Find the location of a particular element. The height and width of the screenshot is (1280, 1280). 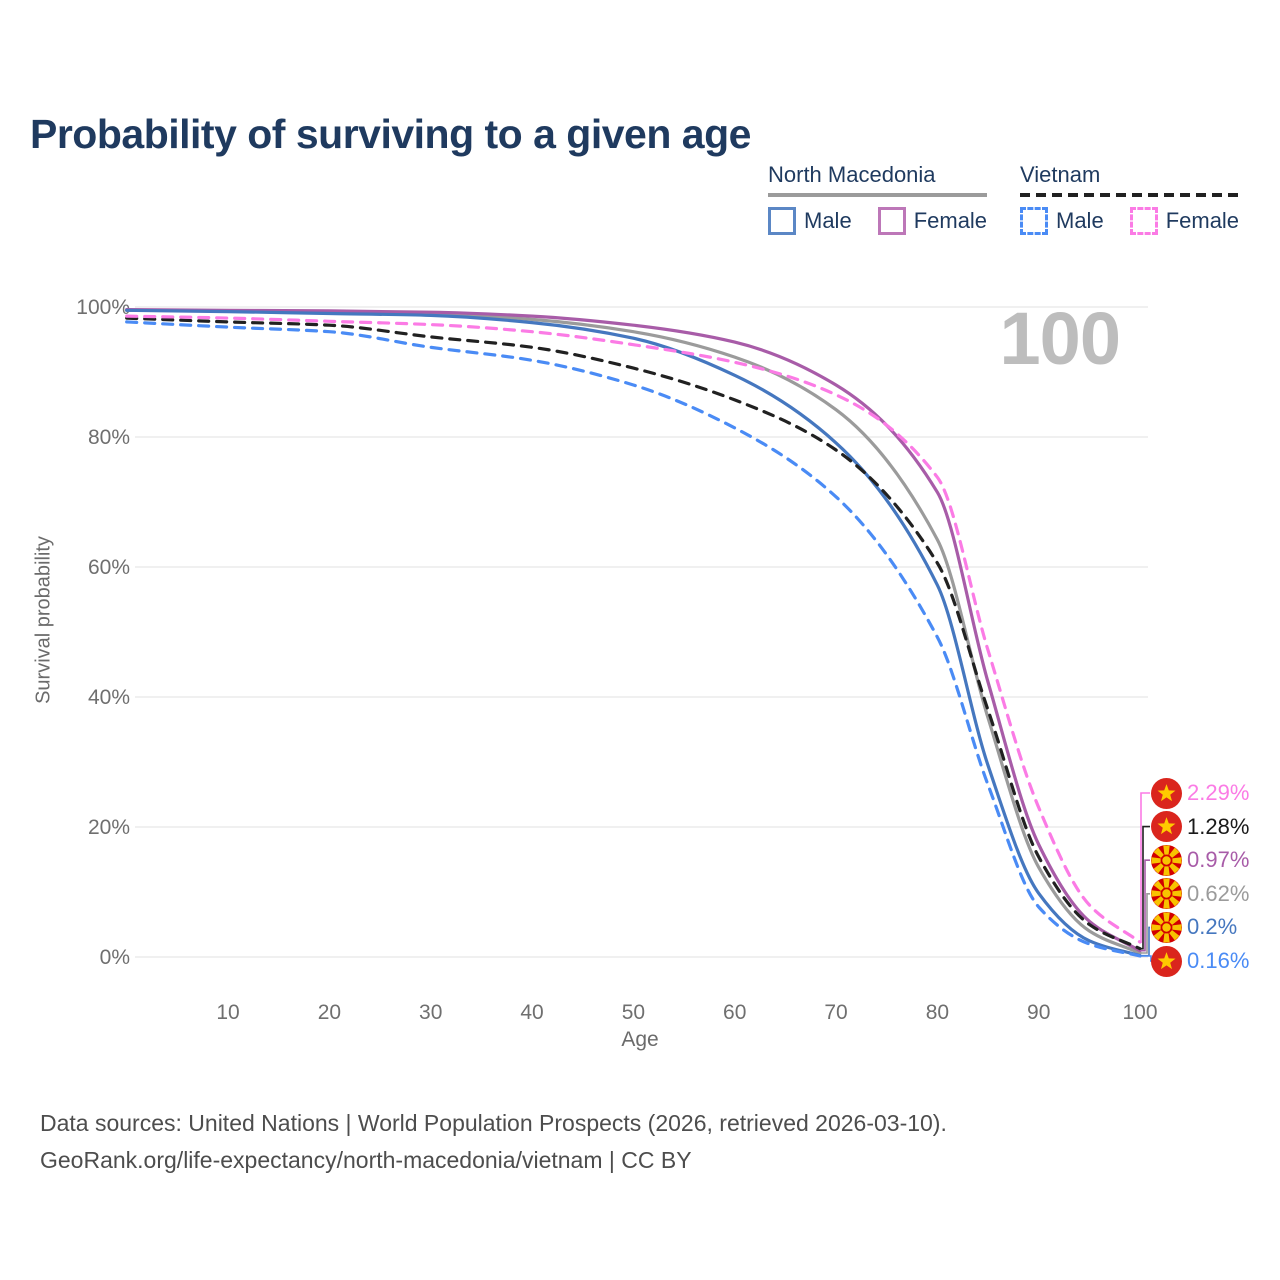

end-label-row: 2.29% is located at coordinates (1200, 793).